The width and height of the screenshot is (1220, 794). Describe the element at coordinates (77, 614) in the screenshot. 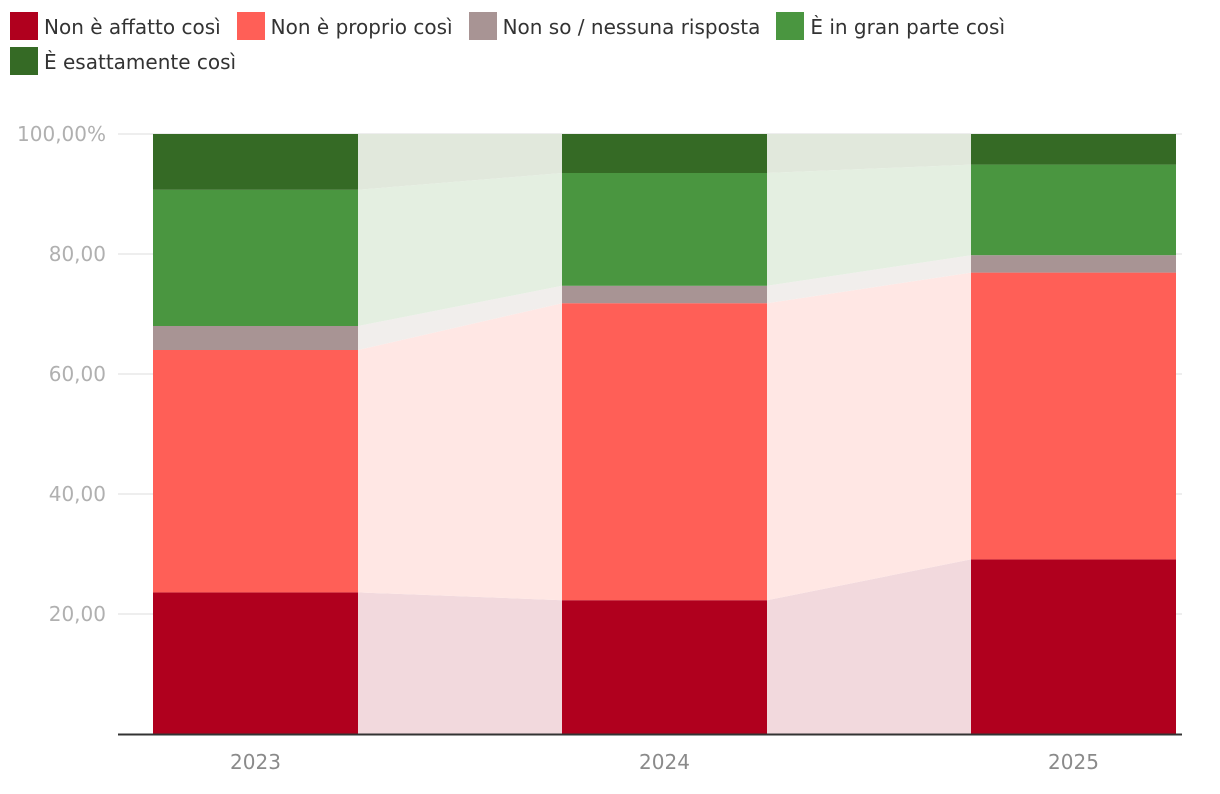

I see `y-tick-label: 20,00` at that location.